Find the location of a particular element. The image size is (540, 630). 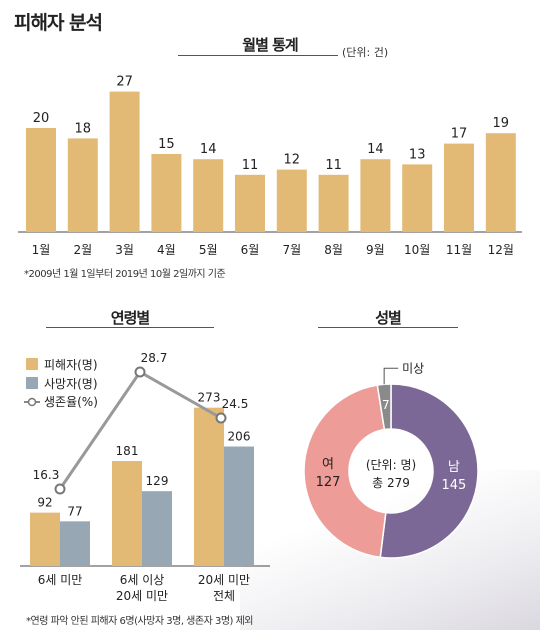

monthly-chart-title: 월별 통계 is located at coordinates (270, 45).